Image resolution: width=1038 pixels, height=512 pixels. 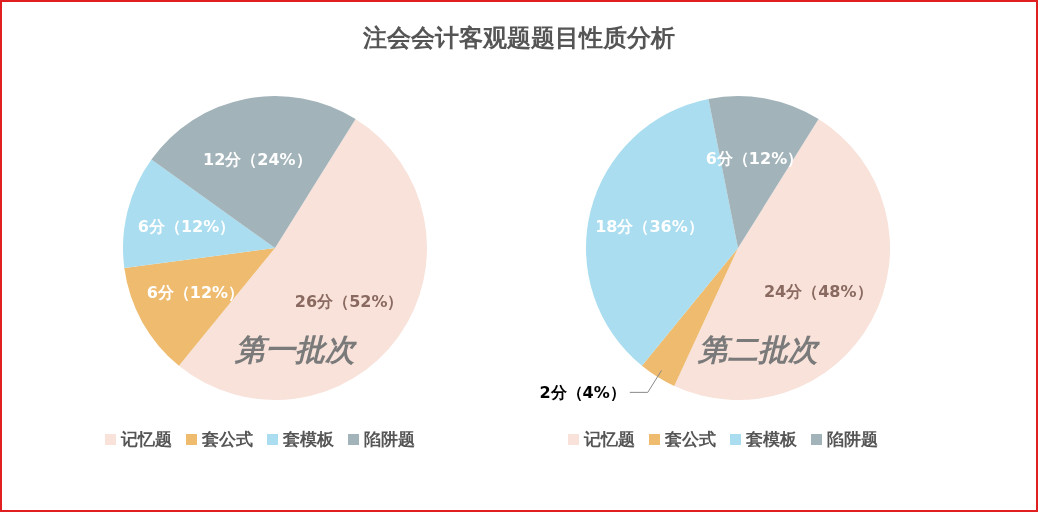 I want to click on data-label: 24分（48%）, so click(x=818, y=292).